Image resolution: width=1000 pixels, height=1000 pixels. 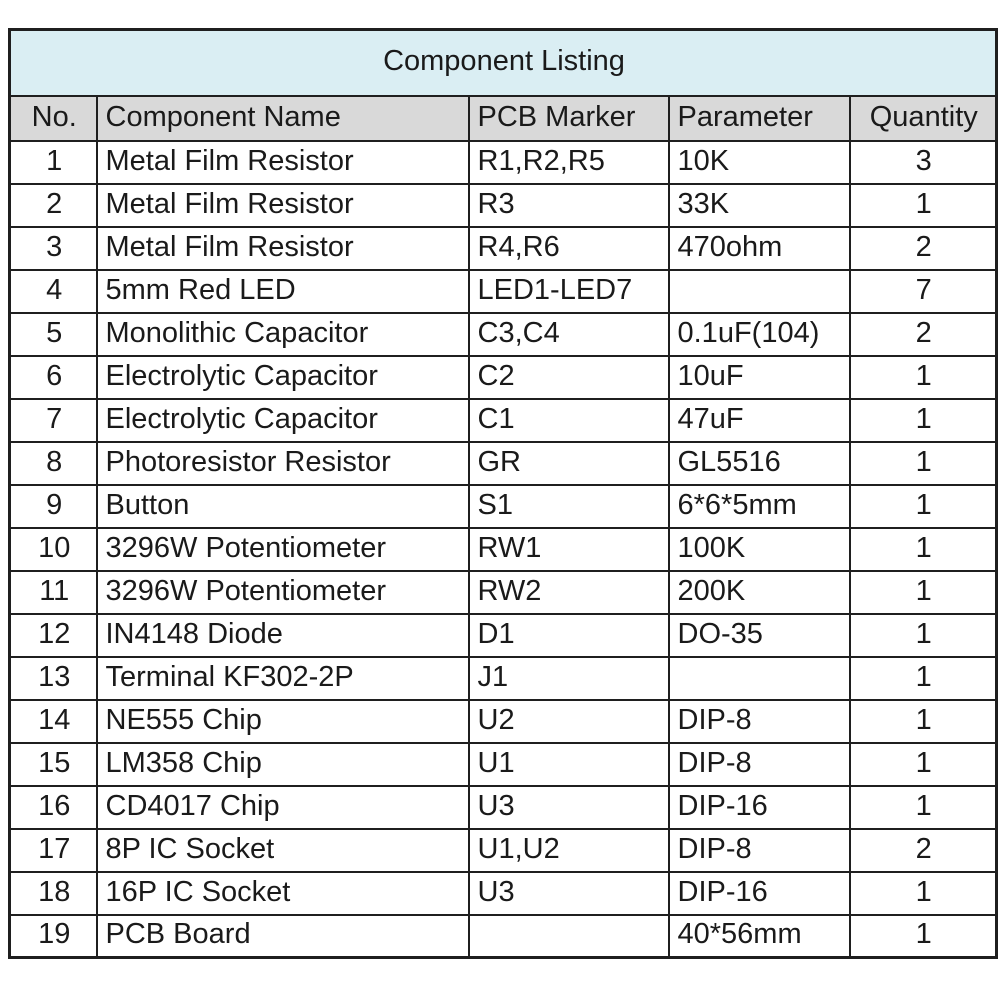 What do you see at coordinates (568, 678) in the screenshot?
I see `pcb-marker-cell: J1` at bounding box center [568, 678].